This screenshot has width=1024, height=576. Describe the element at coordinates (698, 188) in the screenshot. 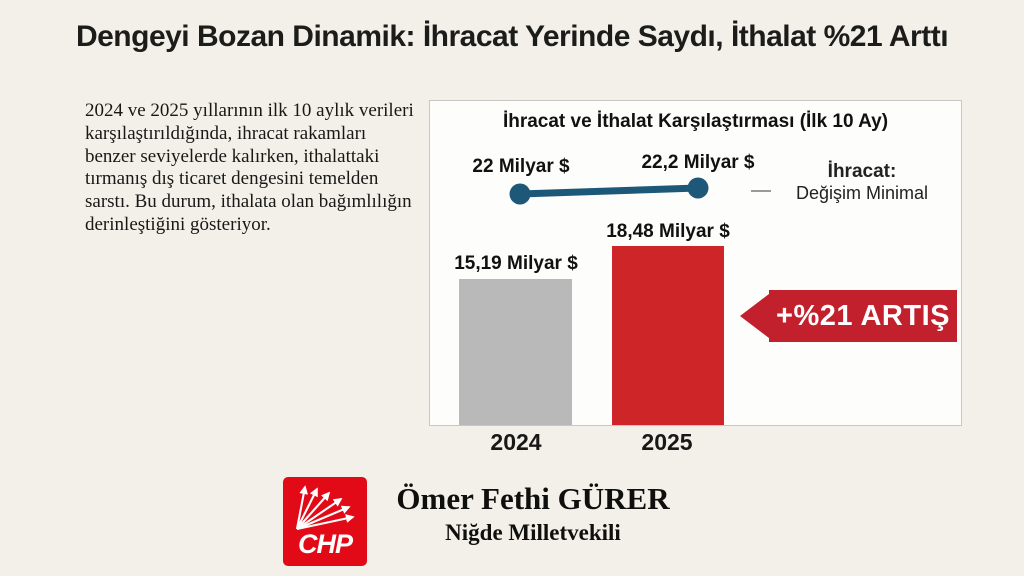

I see `line-point-2025` at that location.